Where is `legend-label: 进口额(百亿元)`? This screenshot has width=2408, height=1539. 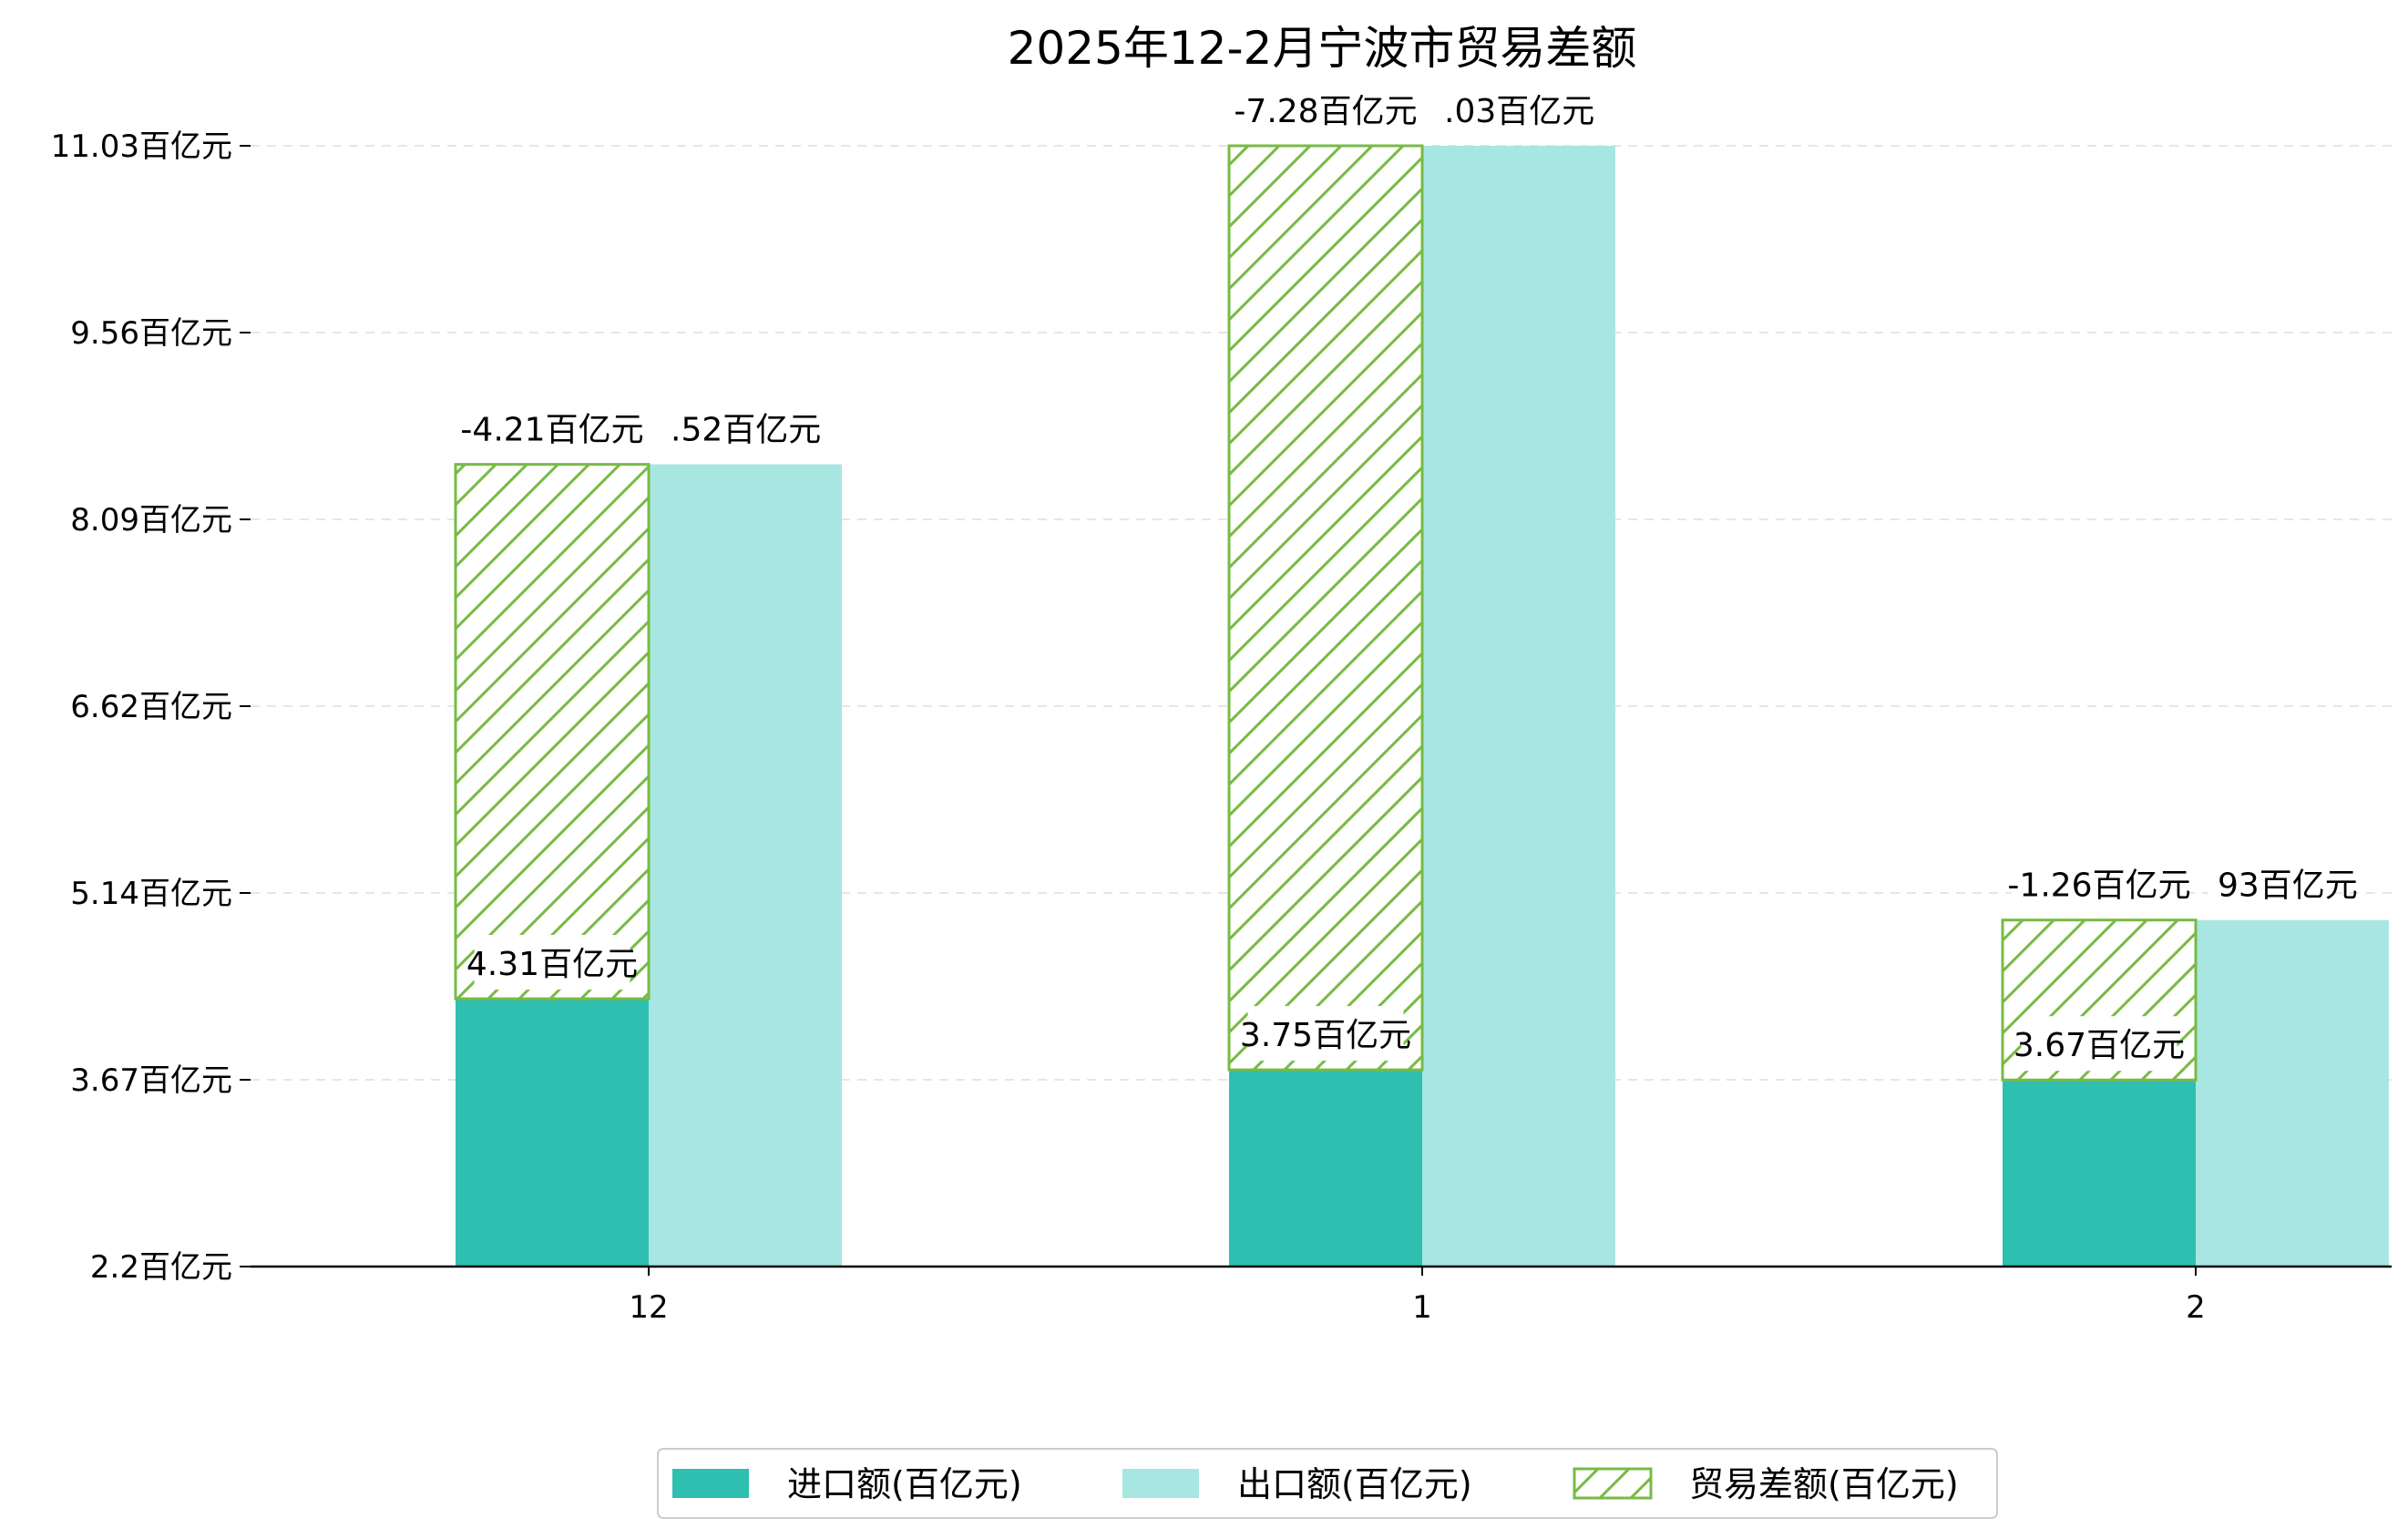 legend-label: 进口额(百亿元) is located at coordinates (905, 1484).